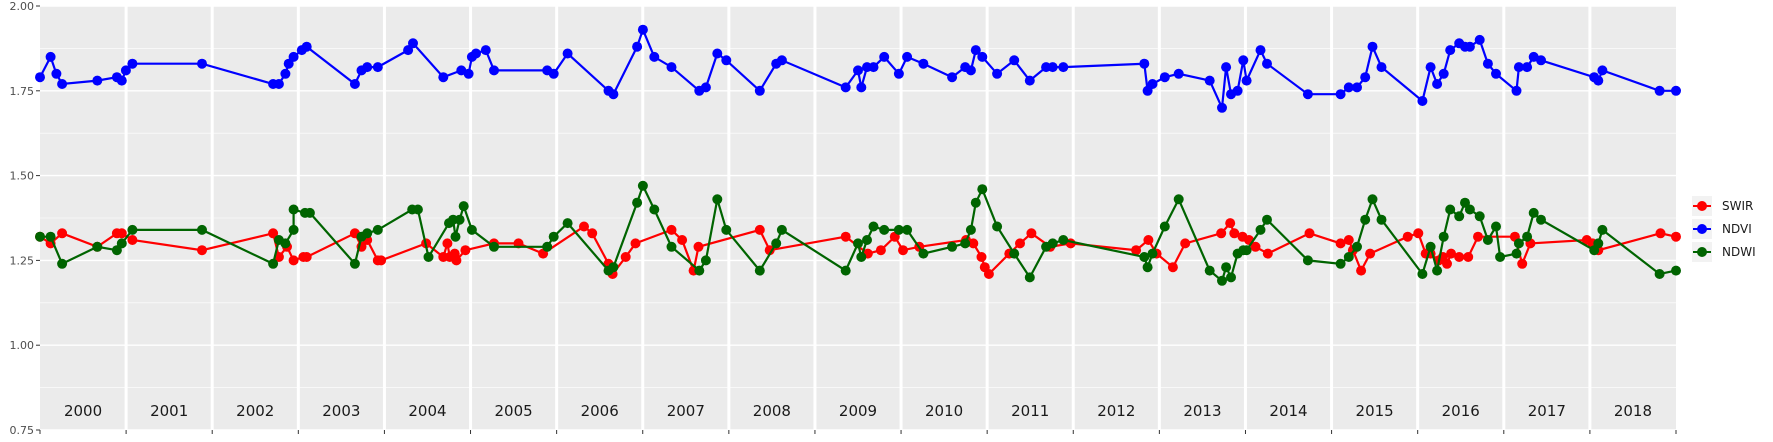 The width and height of the screenshot is (1773, 442). Describe the element at coordinates (1030, 411) in the screenshot. I see `year-label: 2011` at that location.